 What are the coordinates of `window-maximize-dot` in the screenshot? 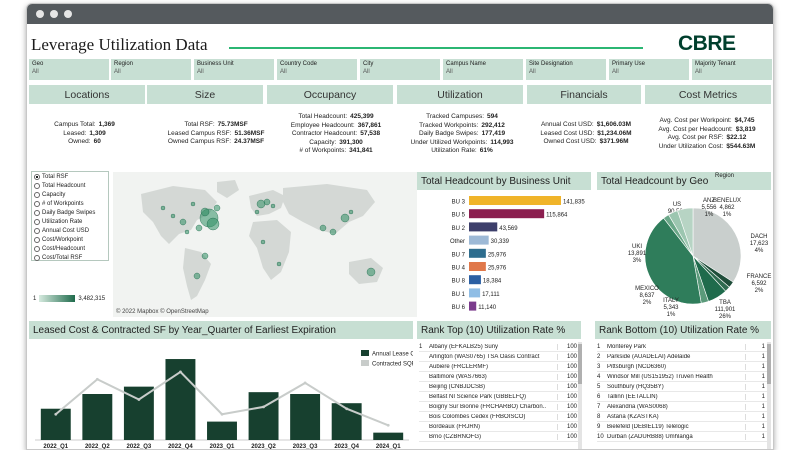 It's located at (68, 14).